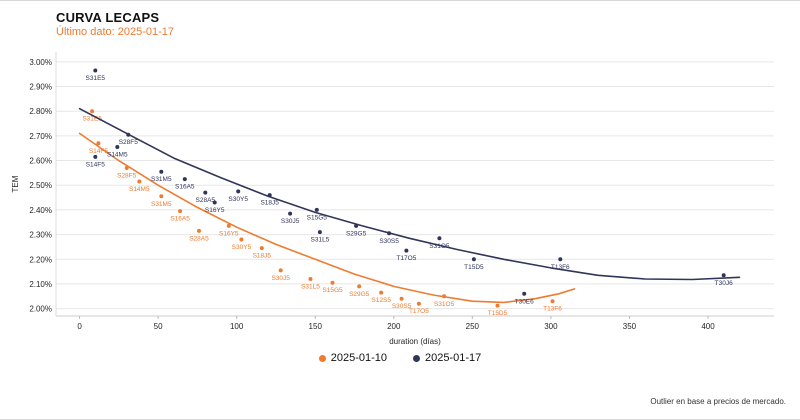  Describe the element at coordinates (40, 111) in the screenshot. I see `svg-text: 2.80%` at that location.